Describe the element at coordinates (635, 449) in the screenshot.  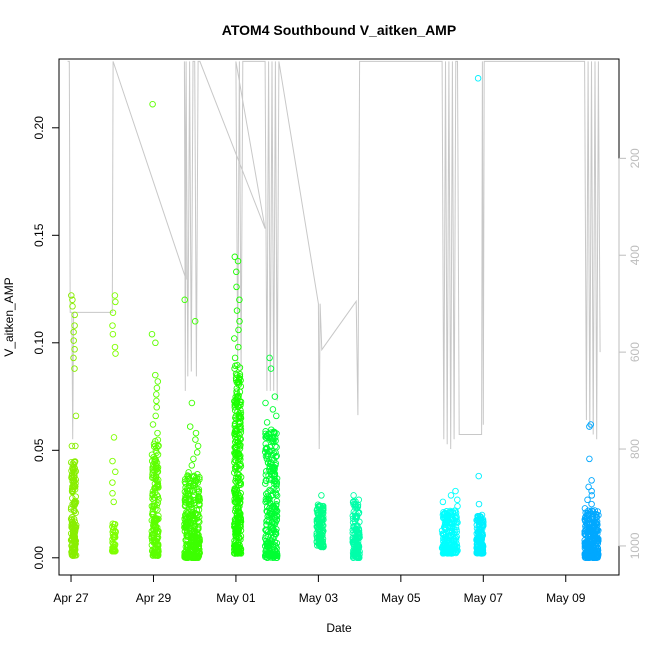
I see `secondary-y-tick-label: 800` at that location.